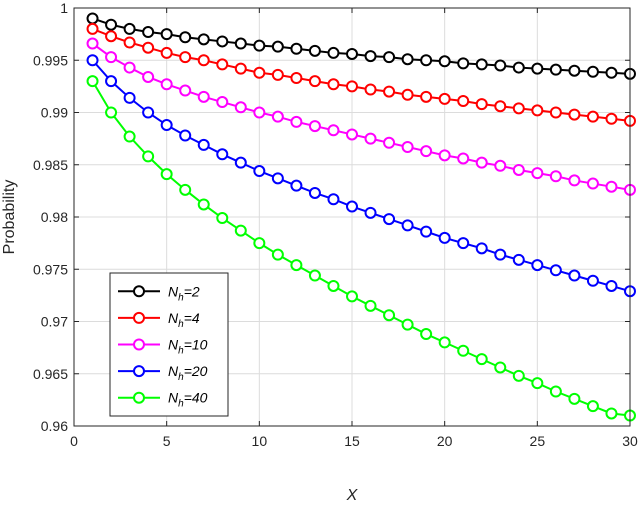 This screenshot has width=640, height=506. What do you see at coordinates (184, 293) in the screenshot?
I see `legend-label: Nh=2` at bounding box center [184, 293].